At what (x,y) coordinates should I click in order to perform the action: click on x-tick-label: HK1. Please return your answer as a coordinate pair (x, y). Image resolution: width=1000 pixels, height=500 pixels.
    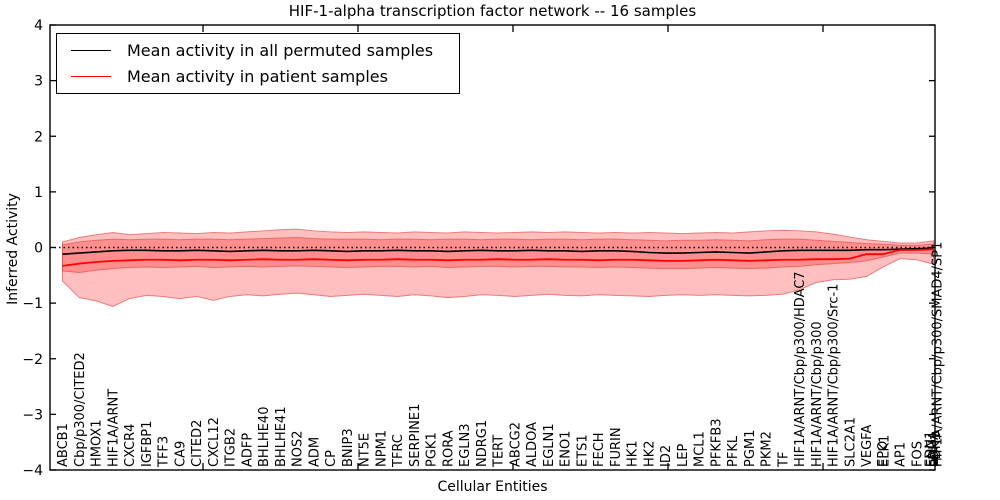
    Looking at the image, I should click on (633, 453).